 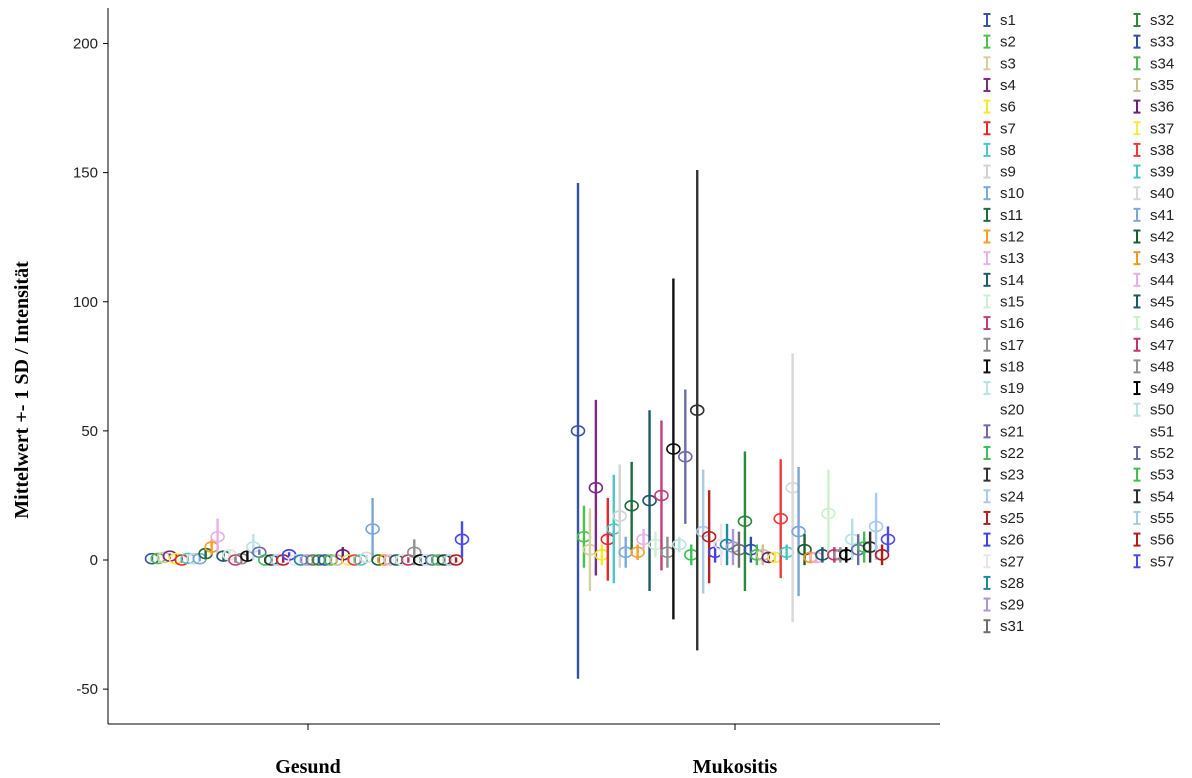 I want to click on y-tick-label: 50, so click(x=89, y=431).